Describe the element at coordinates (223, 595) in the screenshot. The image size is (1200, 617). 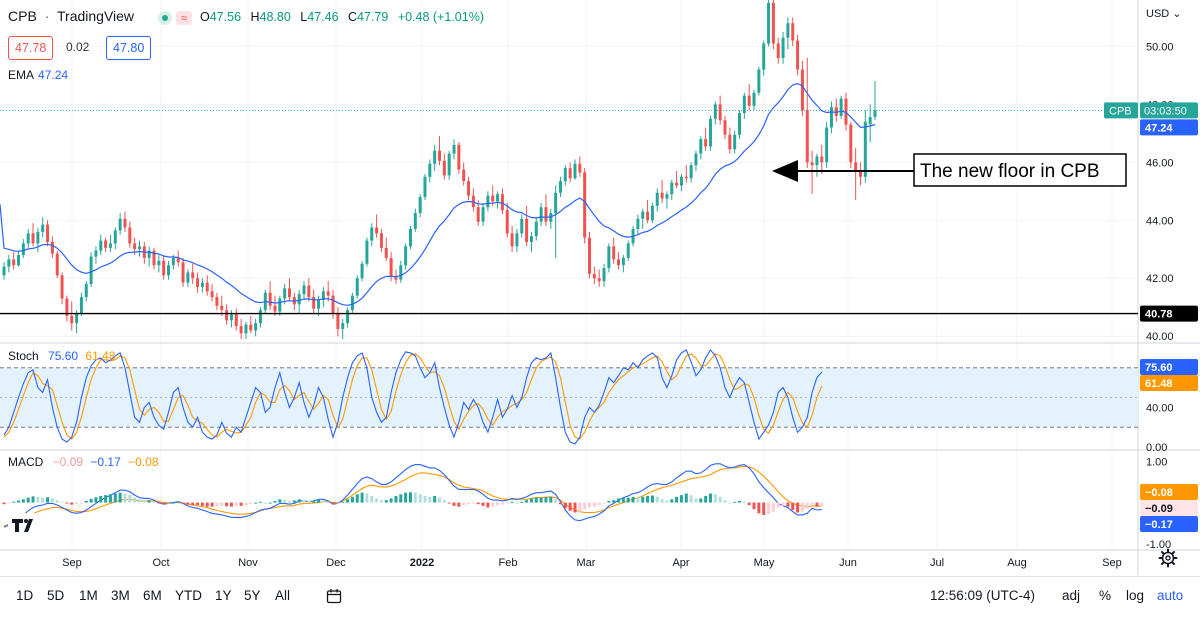
I see `timeframe-1y-button: 1Y` at that location.